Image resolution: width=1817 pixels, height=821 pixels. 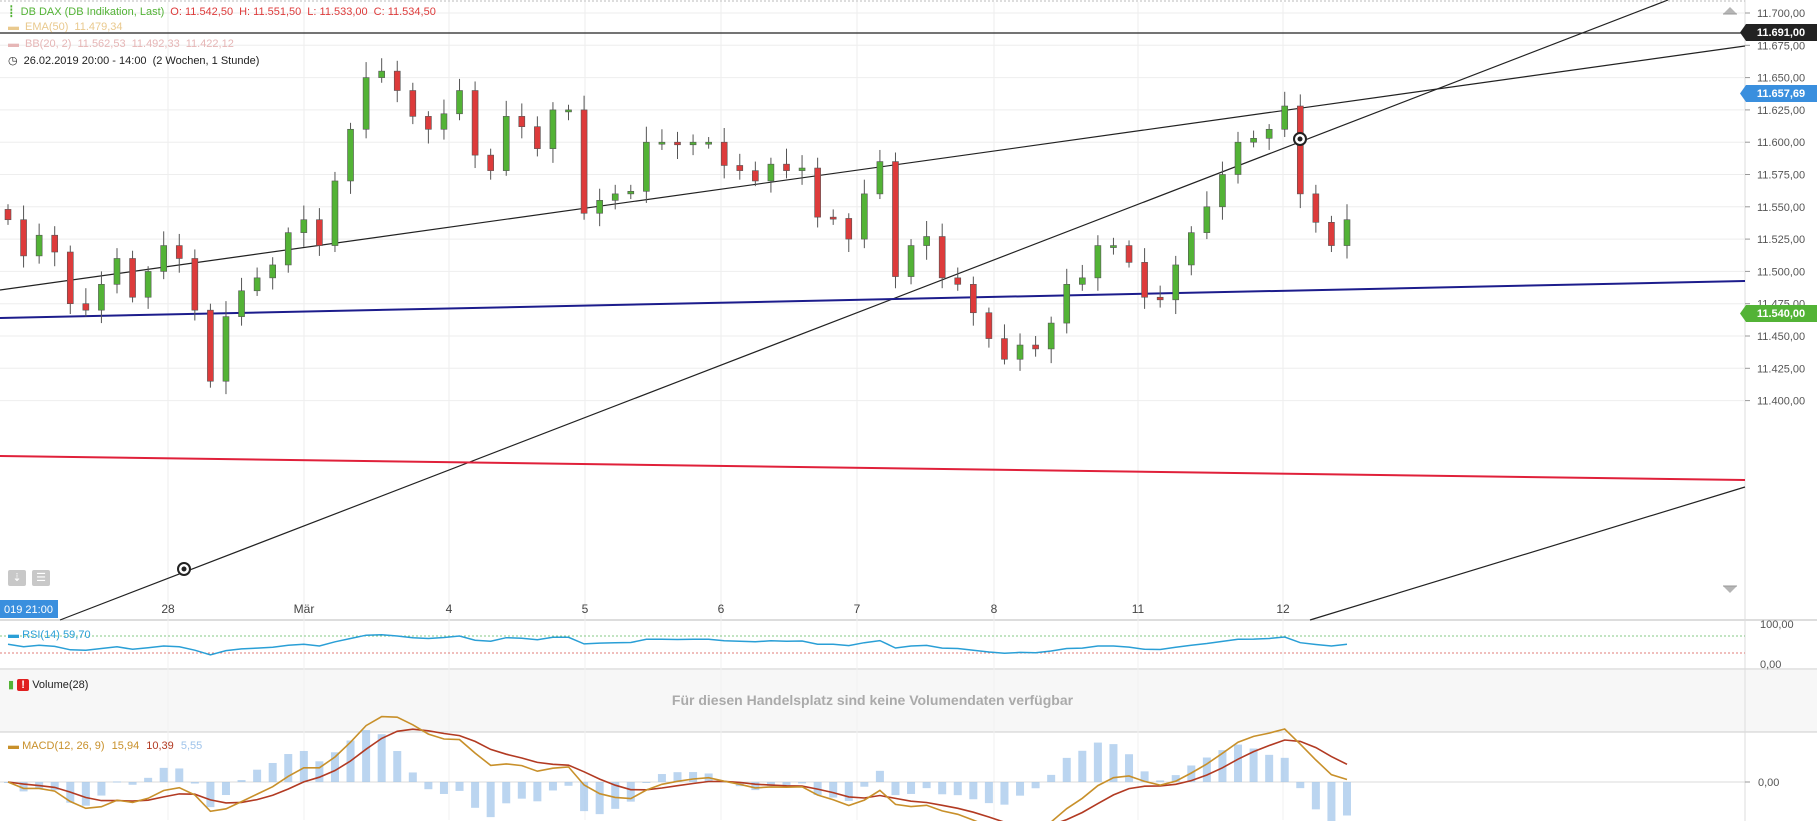 What do you see at coordinates (908, 701) in the screenshot?
I see `volume-panel-bg` at bounding box center [908, 701].